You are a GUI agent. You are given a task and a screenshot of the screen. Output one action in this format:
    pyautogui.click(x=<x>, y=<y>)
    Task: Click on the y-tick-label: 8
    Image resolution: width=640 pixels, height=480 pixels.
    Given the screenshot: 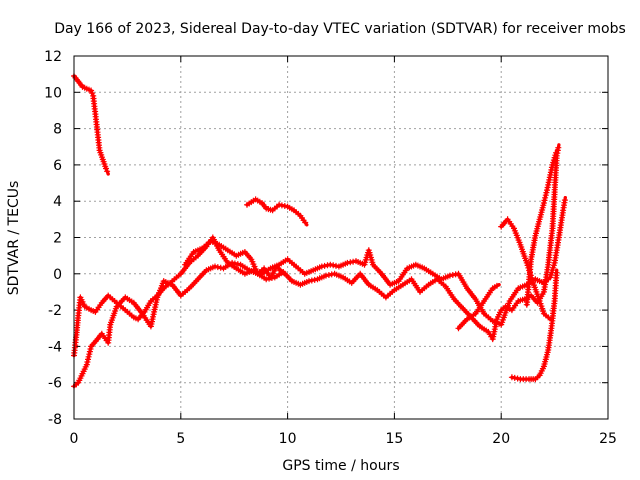 What is the action you would take?
    pyautogui.click(x=57, y=130)
    